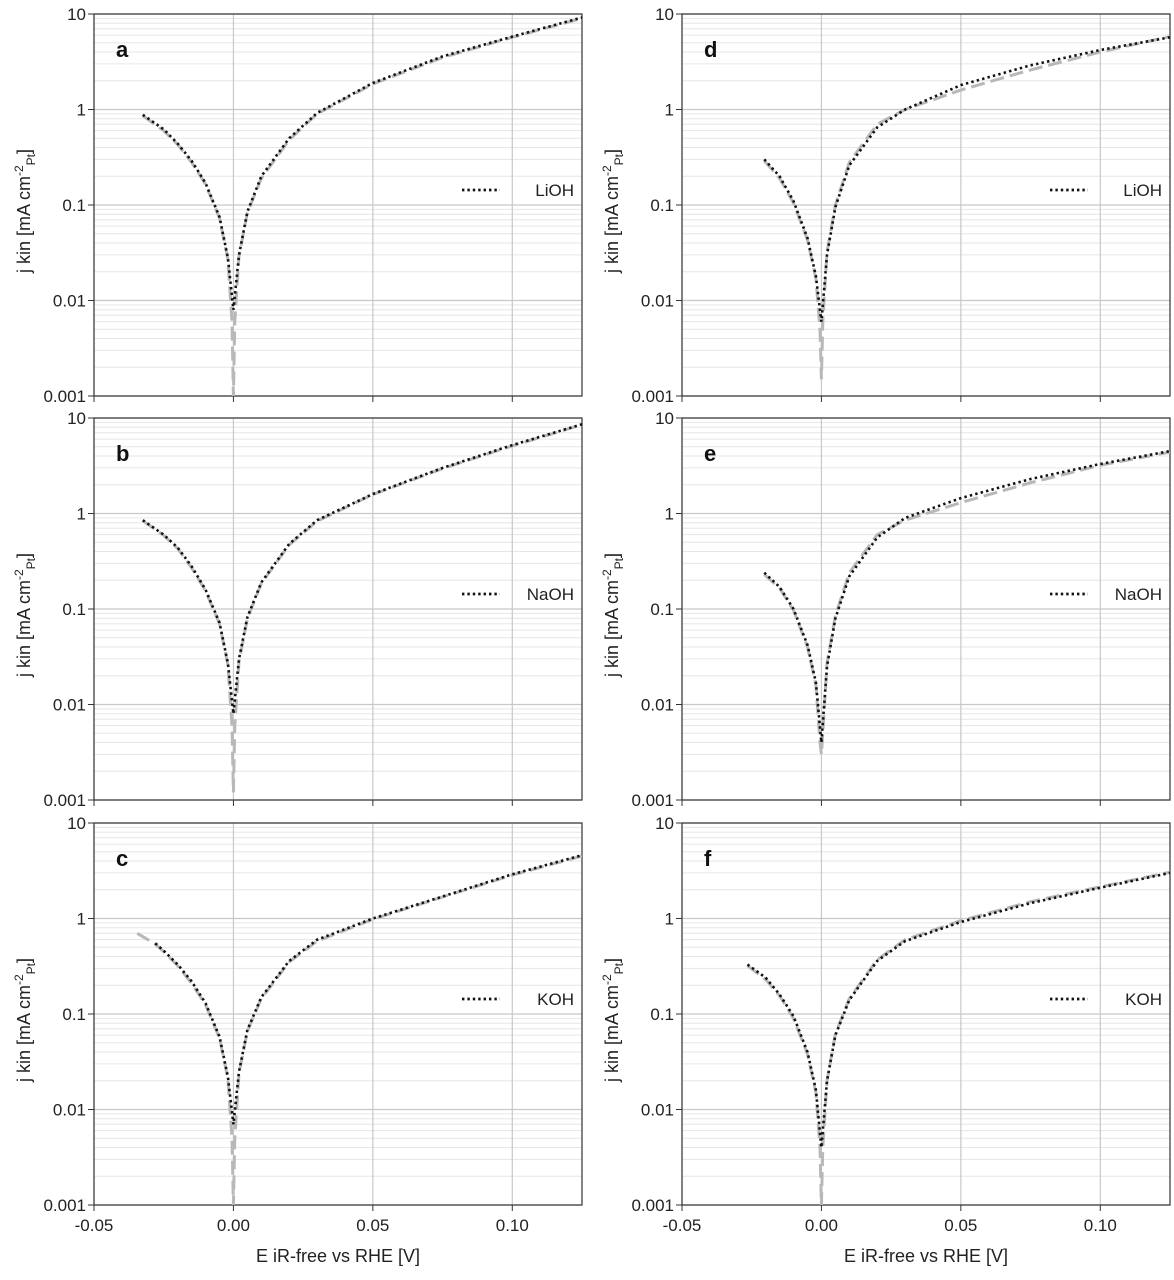 The width and height of the screenshot is (1174, 1280). What do you see at coordinates (710, 49) in the screenshot?
I see `panel-letter: d` at bounding box center [710, 49].